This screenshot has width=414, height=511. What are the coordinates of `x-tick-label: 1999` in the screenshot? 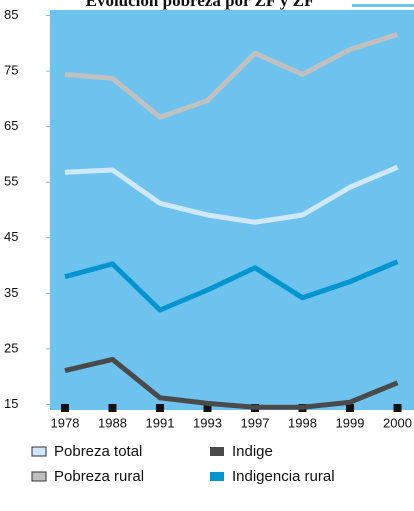 It's located at (350, 422).